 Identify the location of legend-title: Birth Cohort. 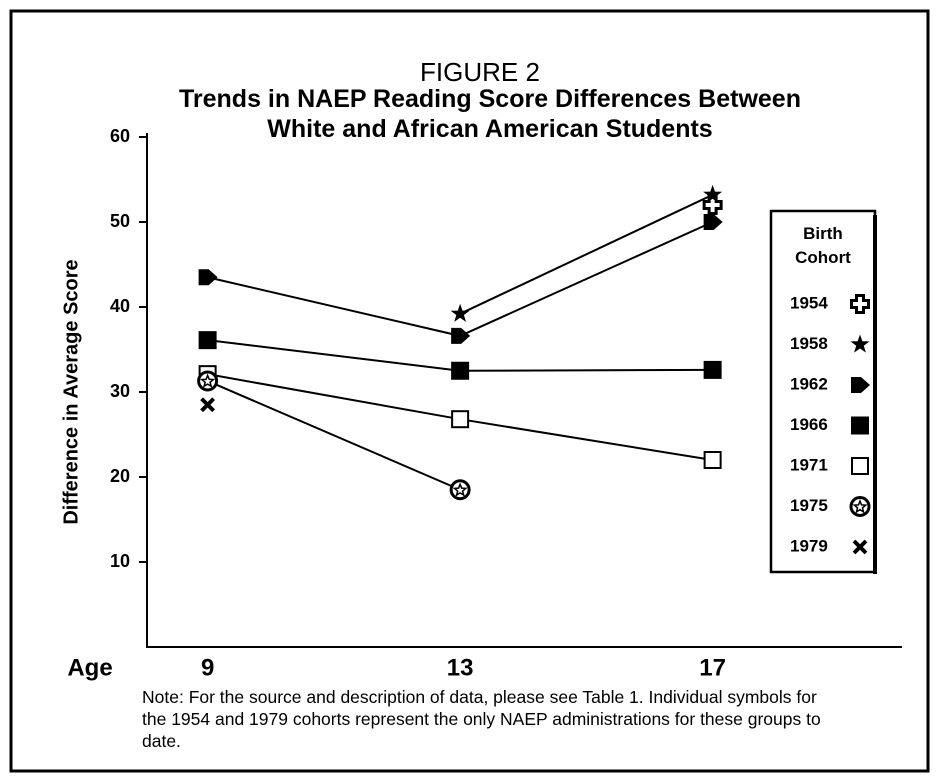
(823, 245).